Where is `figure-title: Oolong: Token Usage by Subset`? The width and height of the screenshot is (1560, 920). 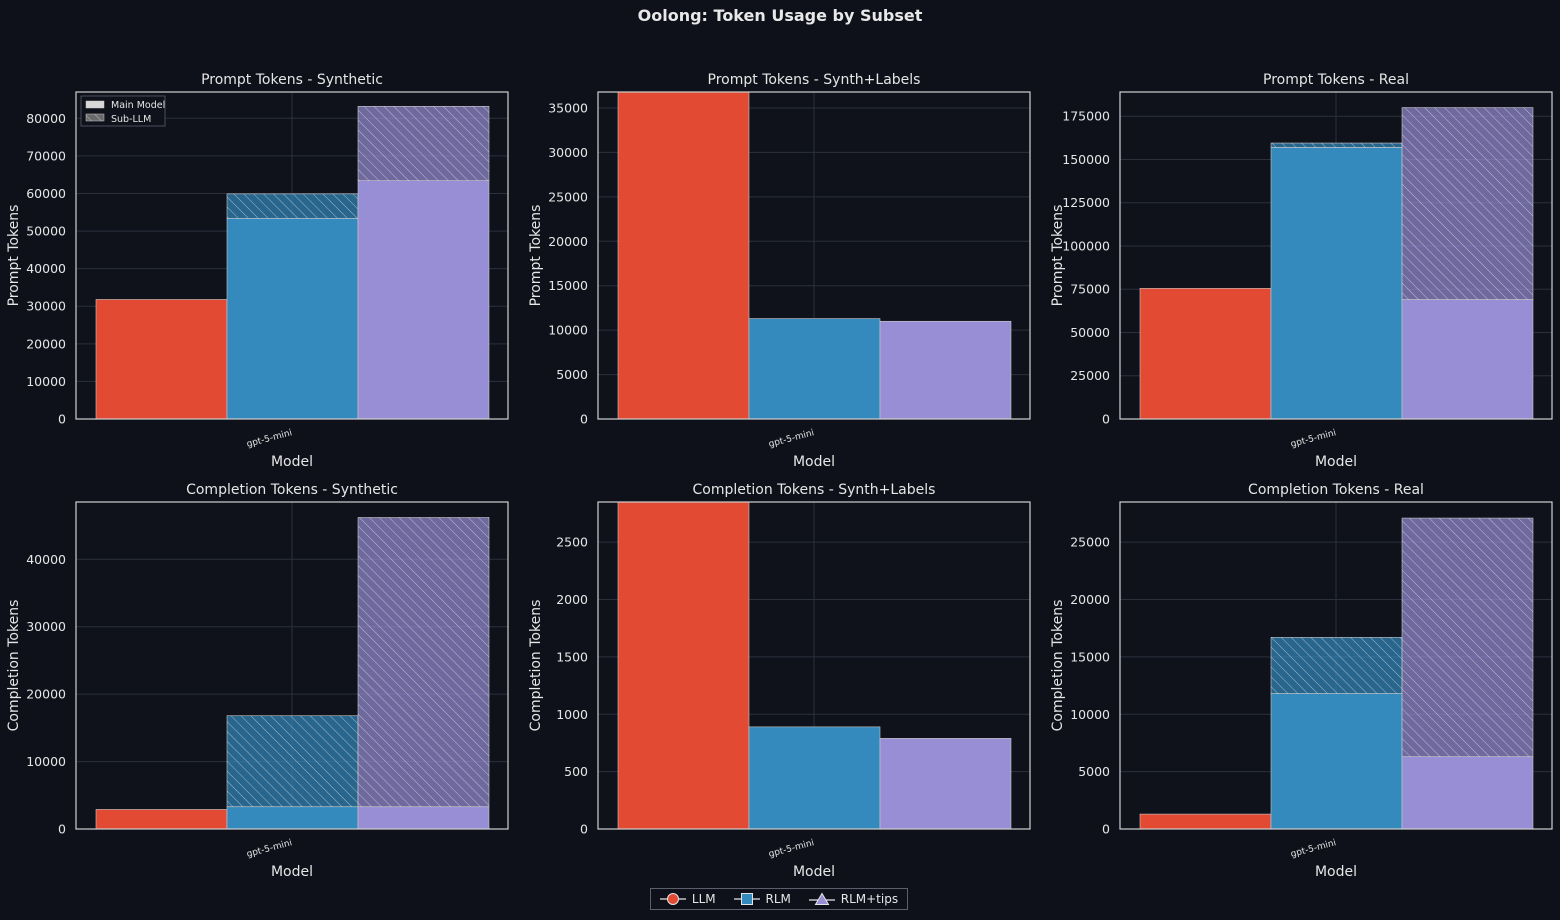 figure-title: Oolong: Token Usage by Subset is located at coordinates (780, 15).